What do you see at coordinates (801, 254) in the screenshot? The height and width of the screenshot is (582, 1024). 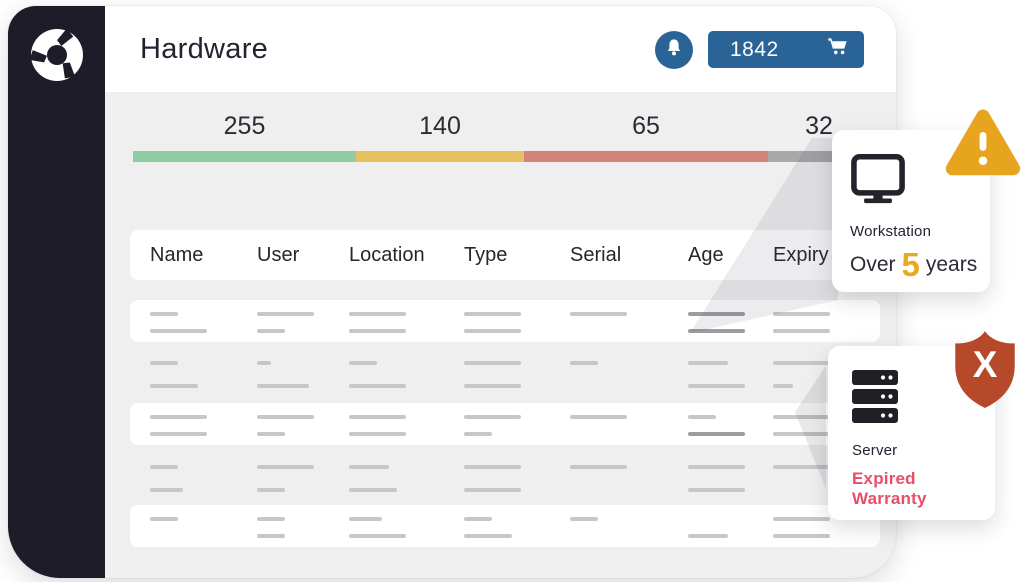 I see `column-header-expiry: Expiry` at bounding box center [801, 254].